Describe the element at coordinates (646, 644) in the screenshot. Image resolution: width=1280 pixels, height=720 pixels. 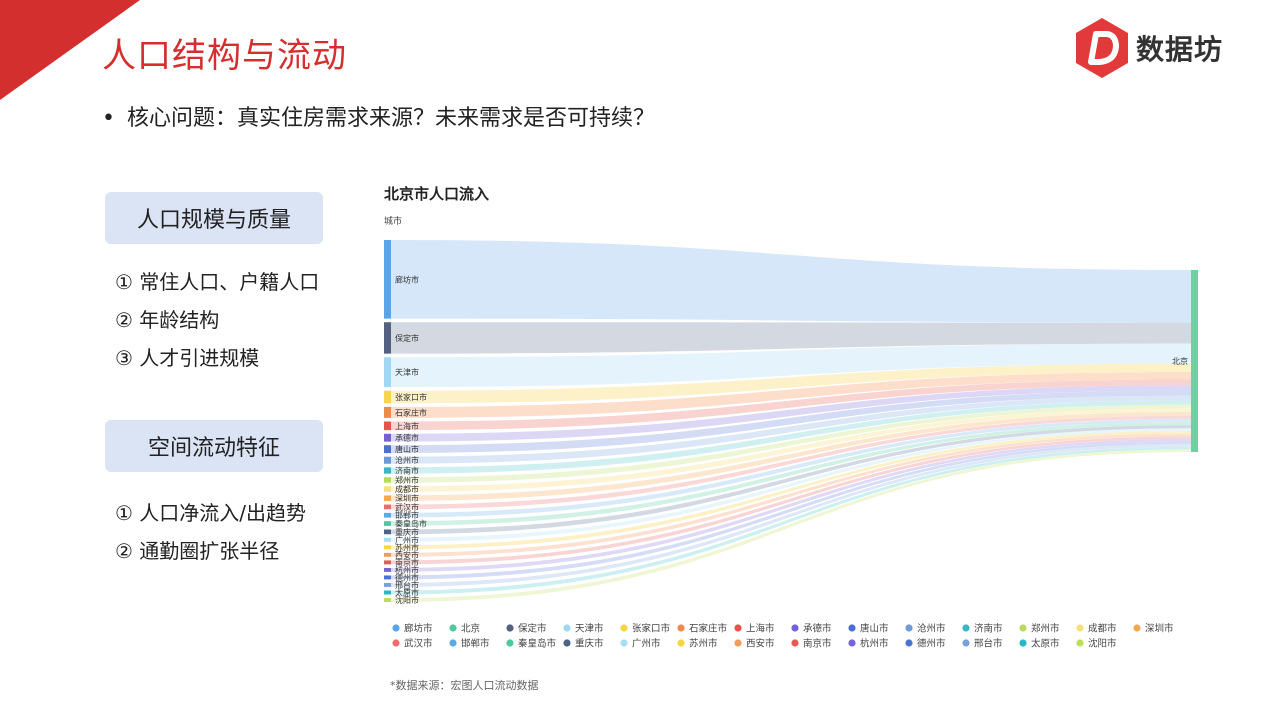
I see `legend-item: 广州市` at that location.